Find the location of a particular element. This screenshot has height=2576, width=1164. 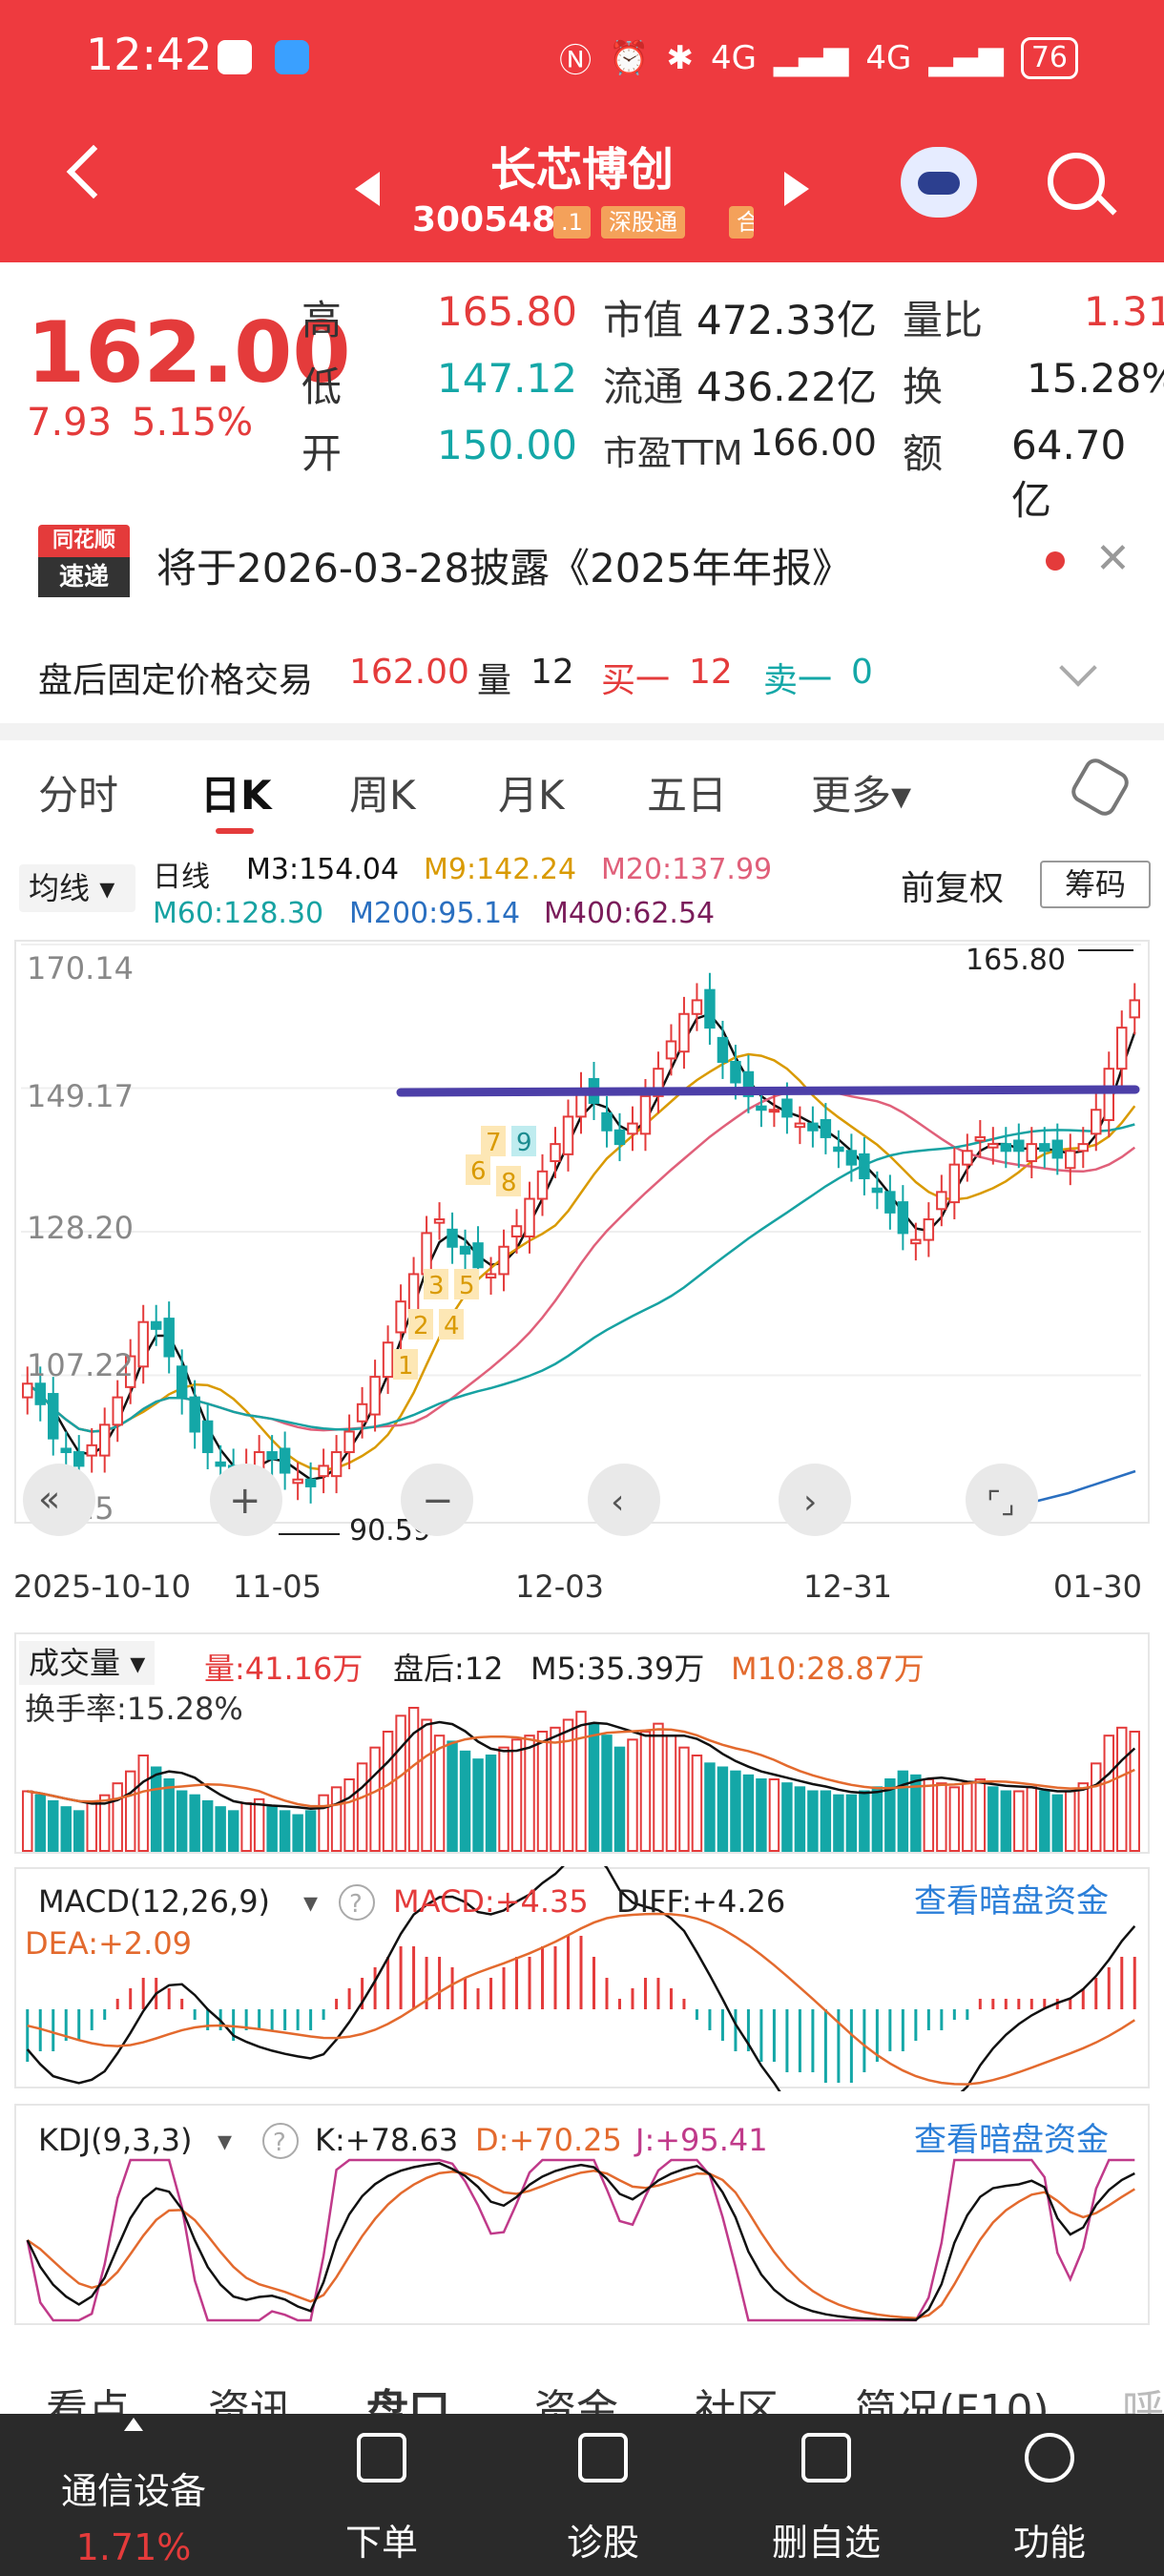

zoom-in-button is located at coordinates (246, 1500).